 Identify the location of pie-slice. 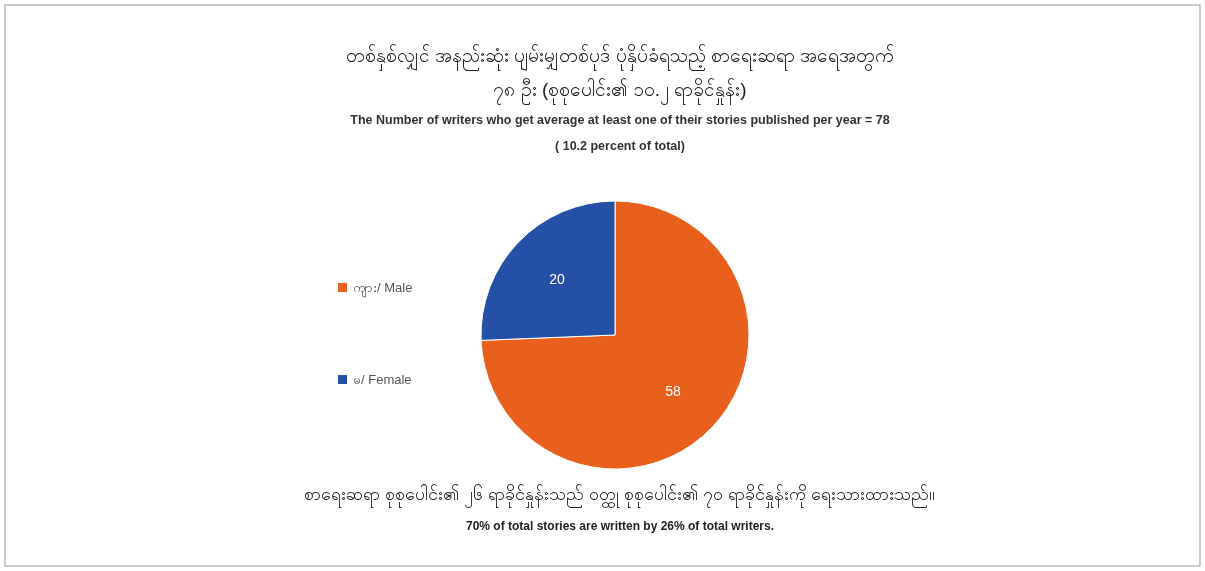
(615, 335).